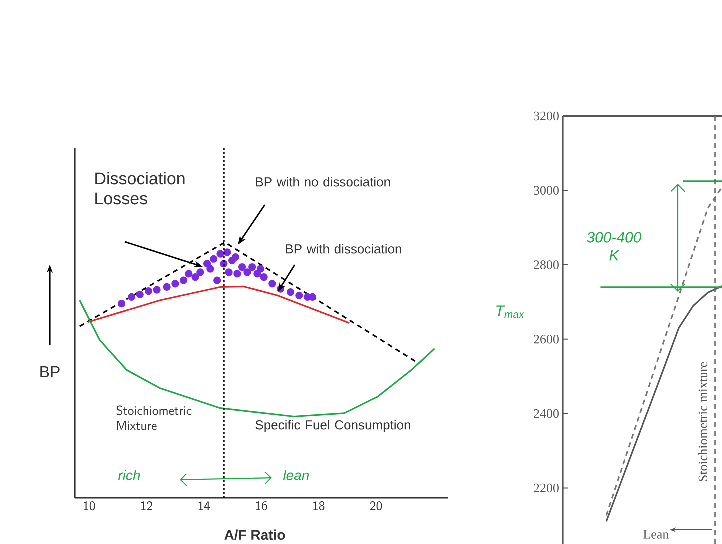 The height and width of the screenshot is (544, 722). I want to click on ref-line-label: Stoichiometric Mixture, so click(154, 418).